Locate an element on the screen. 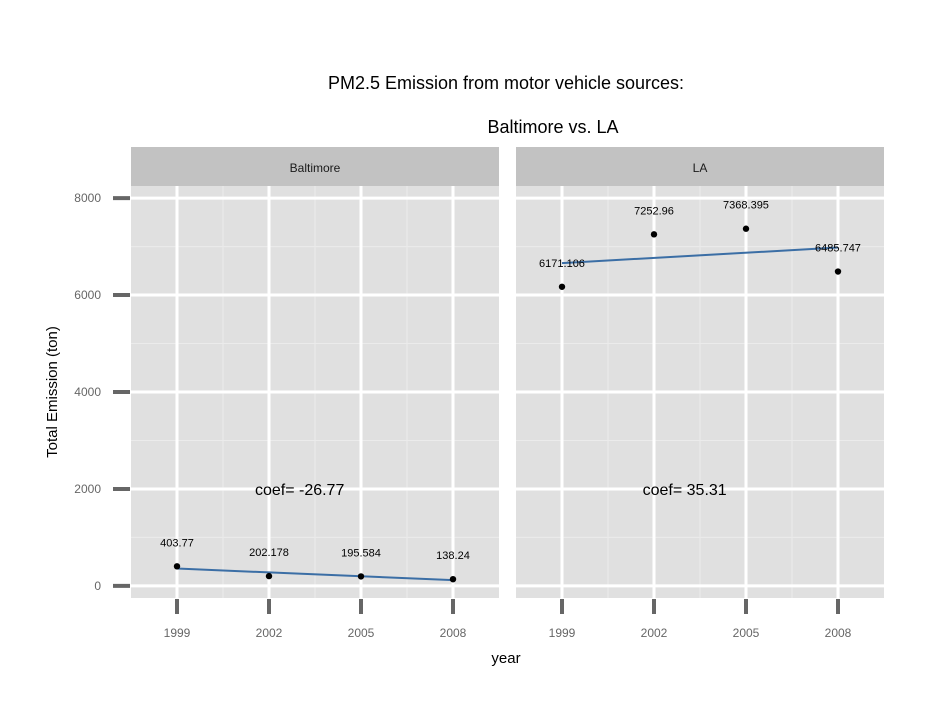 The width and height of the screenshot is (944, 708). data-label-baltimore: 195.584 is located at coordinates (361, 553).